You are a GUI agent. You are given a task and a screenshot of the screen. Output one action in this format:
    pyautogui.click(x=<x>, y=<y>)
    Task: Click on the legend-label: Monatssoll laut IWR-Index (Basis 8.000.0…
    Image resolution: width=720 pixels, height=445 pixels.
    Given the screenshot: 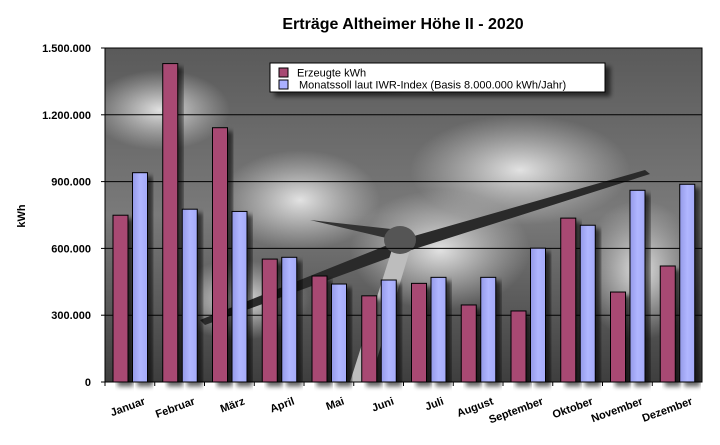 What is the action you would take?
    pyautogui.click(x=432, y=86)
    